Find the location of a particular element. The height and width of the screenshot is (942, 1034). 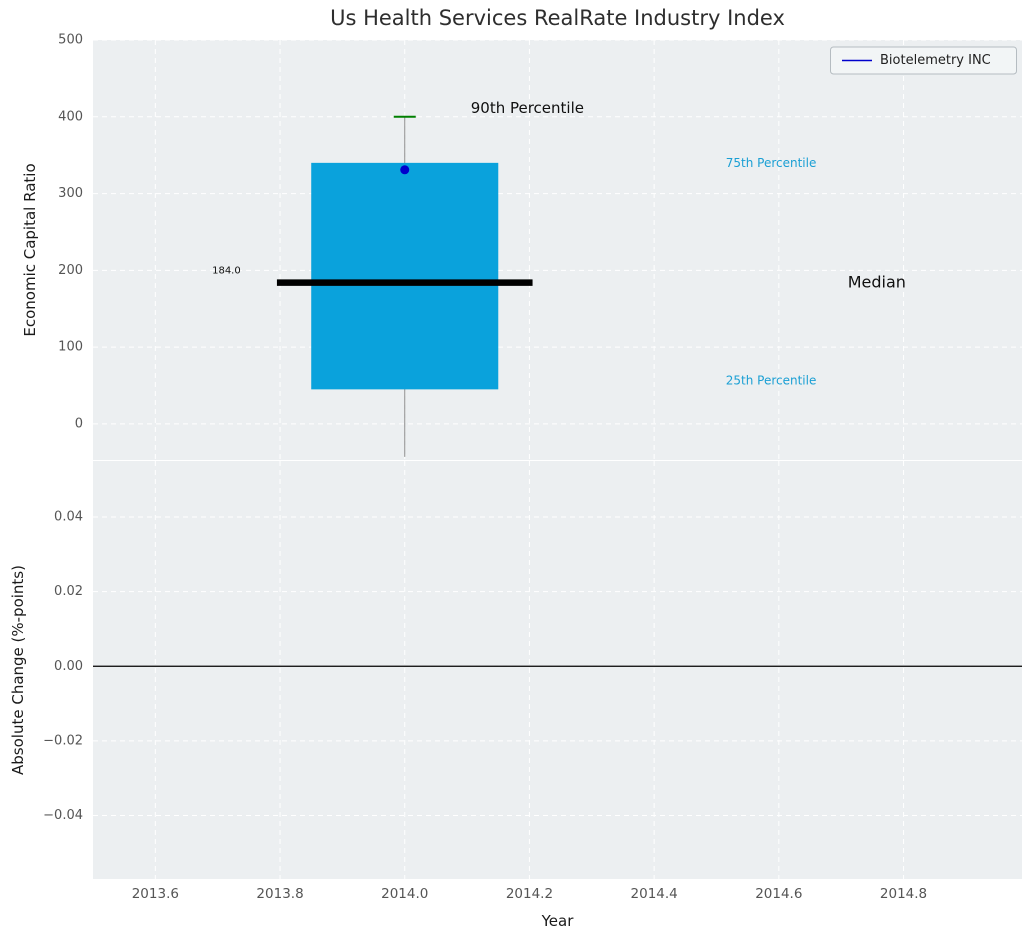

x-tick-label: 2014.8 is located at coordinates (903, 894).